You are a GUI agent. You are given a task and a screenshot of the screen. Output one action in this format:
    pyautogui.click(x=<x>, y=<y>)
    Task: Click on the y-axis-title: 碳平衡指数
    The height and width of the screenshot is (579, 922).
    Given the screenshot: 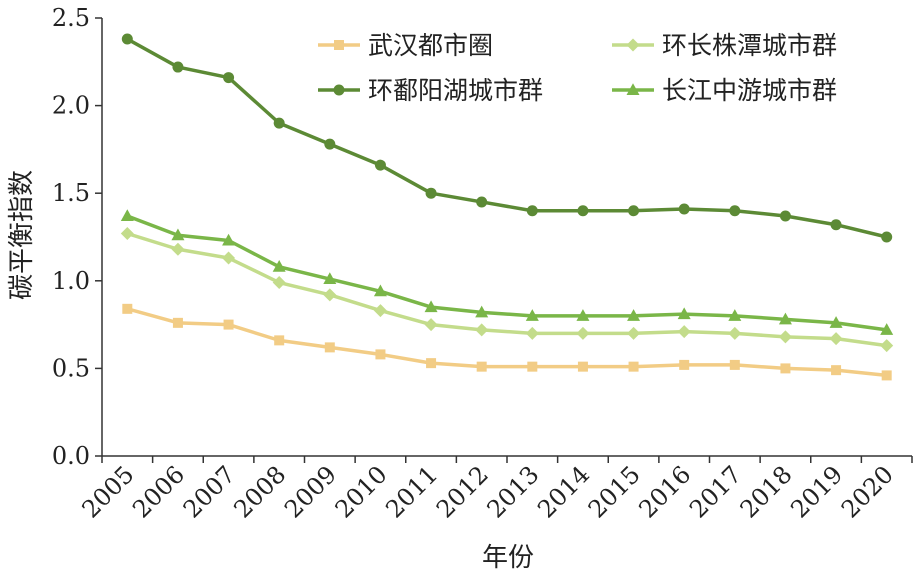 What is the action you would take?
    pyautogui.click(x=22, y=235)
    